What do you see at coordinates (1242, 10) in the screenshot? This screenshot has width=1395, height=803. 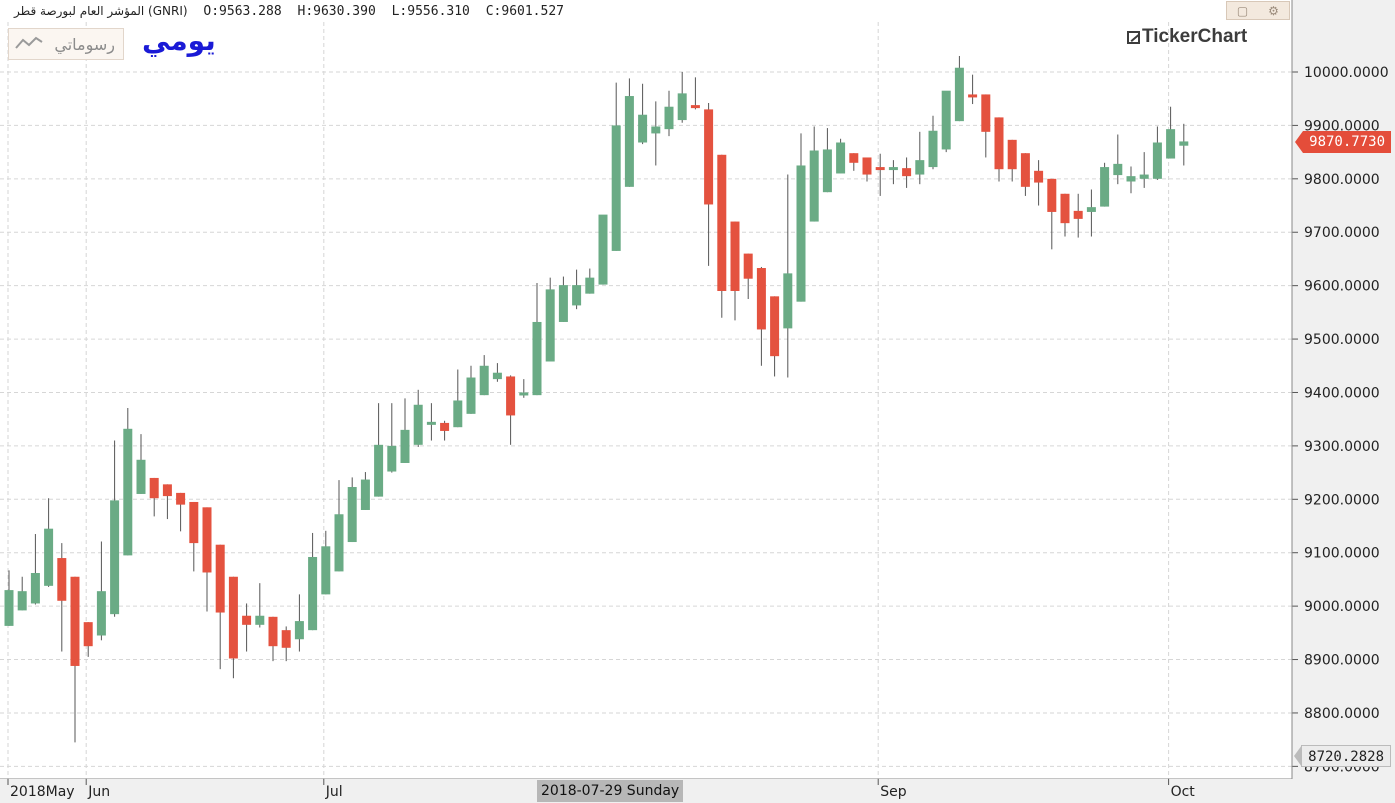 I see `restore-icon: ▢` at bounding box center [1242, 10].